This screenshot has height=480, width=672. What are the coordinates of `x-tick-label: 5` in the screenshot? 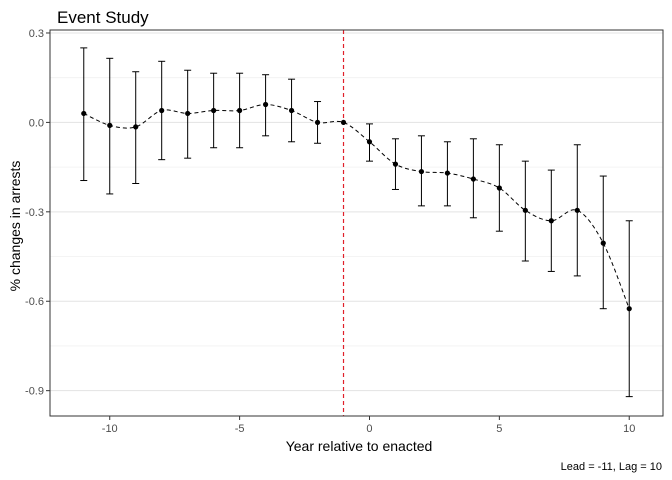 It's located at (499, 429).